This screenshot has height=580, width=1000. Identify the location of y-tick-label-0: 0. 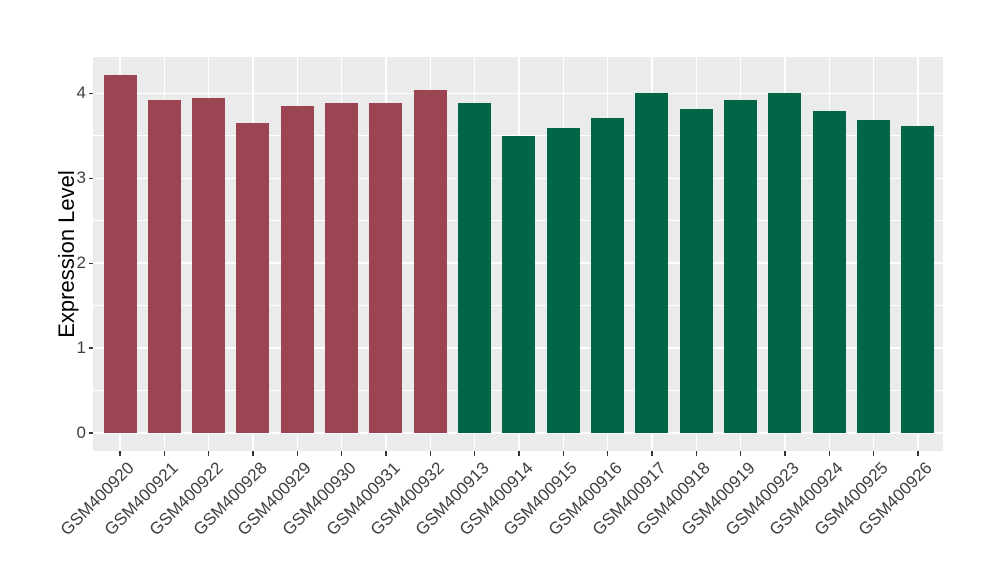
(81, 432).